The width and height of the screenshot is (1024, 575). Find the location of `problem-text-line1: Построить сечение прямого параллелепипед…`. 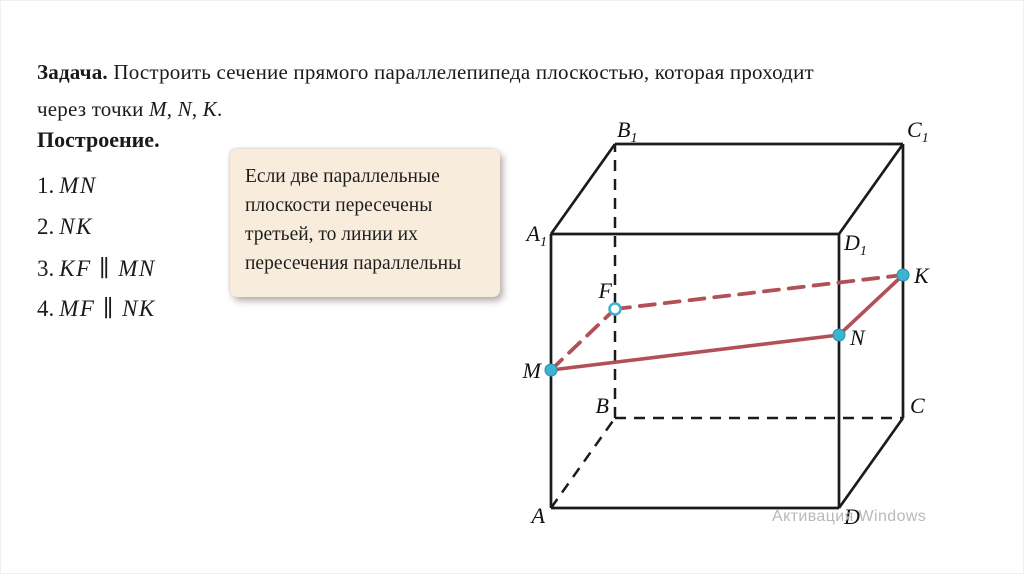

problem-text-line1: Построить сечение прямого параллелепипед… is located at coordinates (460, 72).